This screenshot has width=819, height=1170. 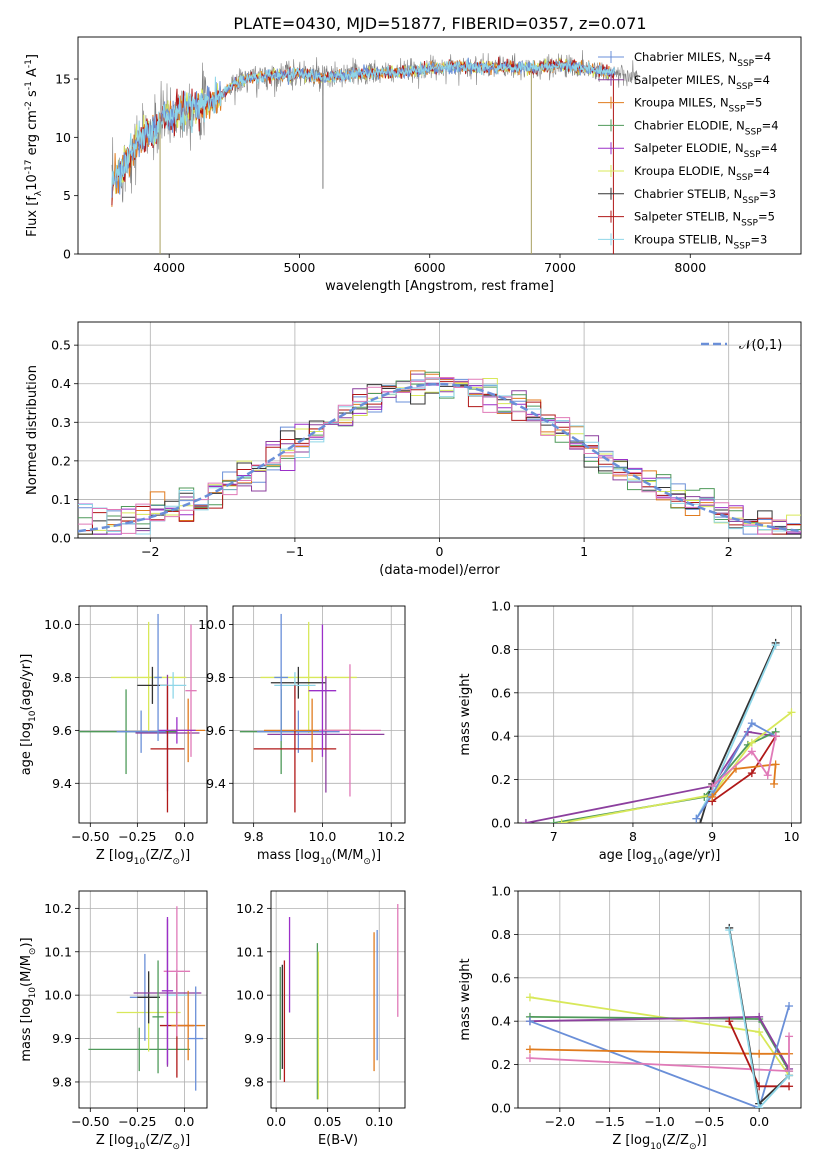 What do you see at coordinates (61, 345) in the screenshot?
I see `y-tick-label: 0.5` at bounding box center [61, 345].